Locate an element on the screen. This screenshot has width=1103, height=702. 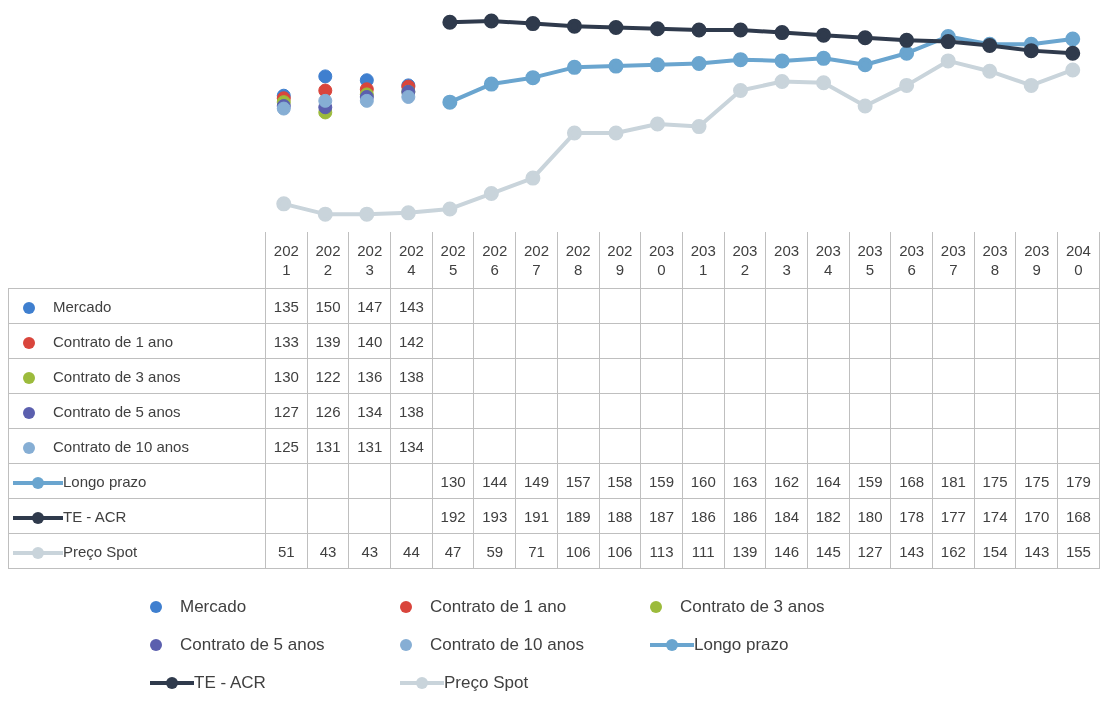
legend-label: Contrato de 5 anos is located at coordinates (137, 411).